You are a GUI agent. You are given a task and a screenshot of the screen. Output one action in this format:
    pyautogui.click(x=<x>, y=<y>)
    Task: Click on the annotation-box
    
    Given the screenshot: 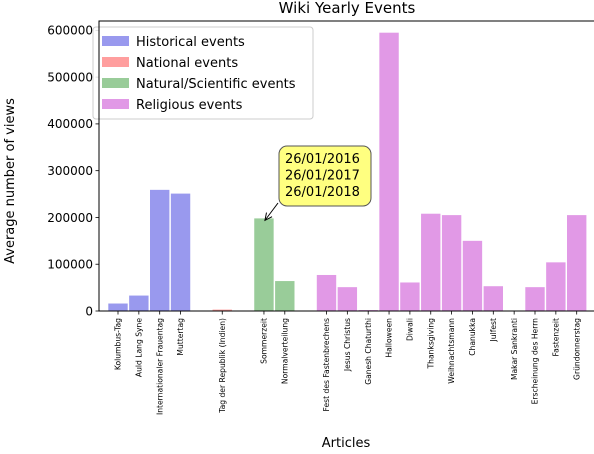 What is the action you would take?
    pyautogui.click(x=325, y=176)
    